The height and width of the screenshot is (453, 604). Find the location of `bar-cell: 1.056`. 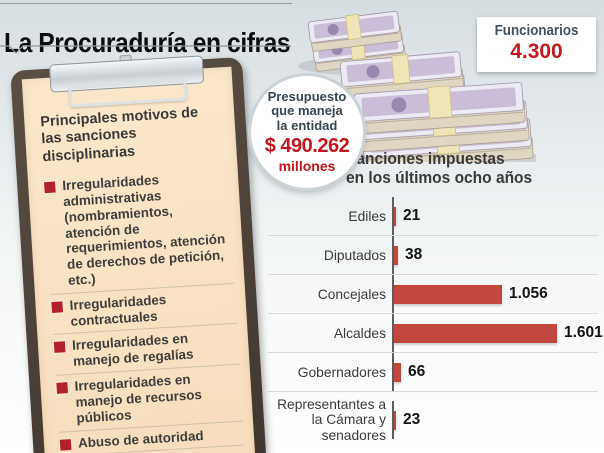

bar-cell: 1.056 is located at coordinates (495, 294).